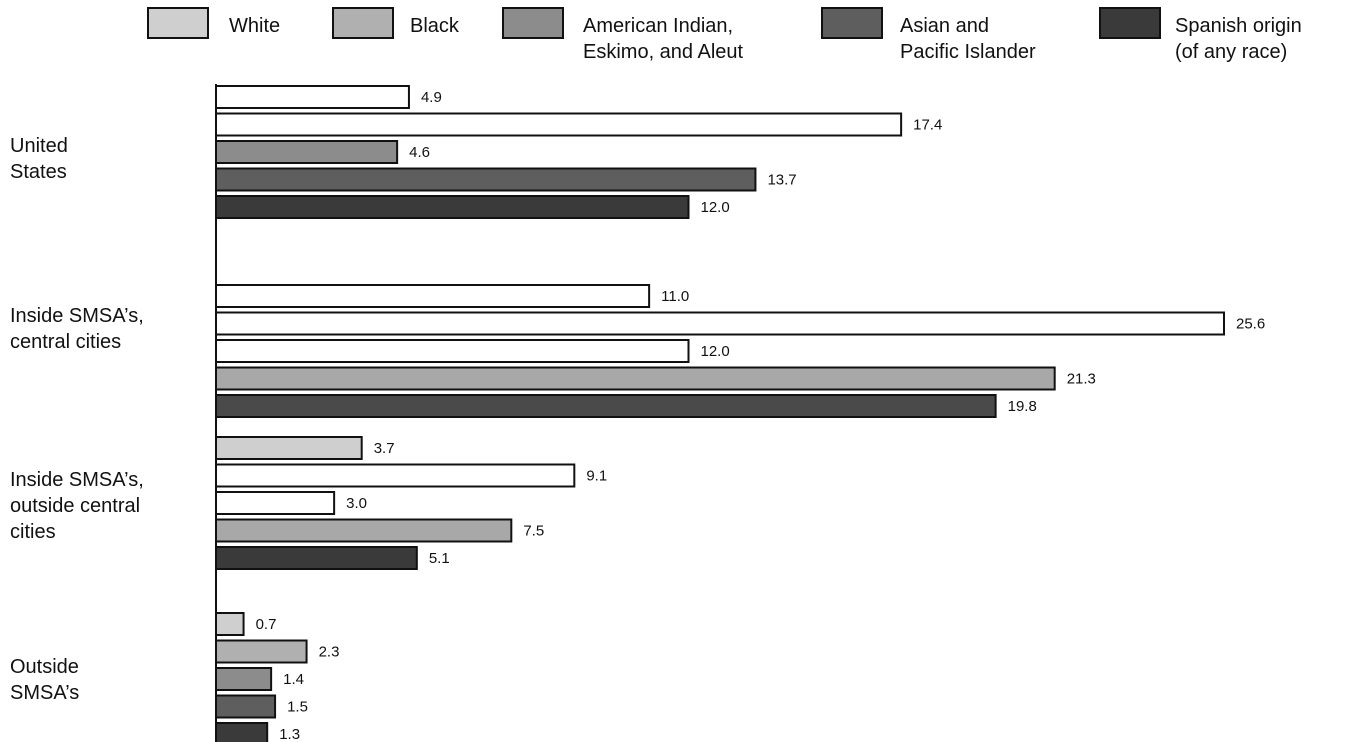 This screenshot has width=1352, height=742. What do you see at coordinates (44, 693) in the screenshot?
I see `category-label-outside-smsa-s: SMSA’s` at bounding box center [44, 693].